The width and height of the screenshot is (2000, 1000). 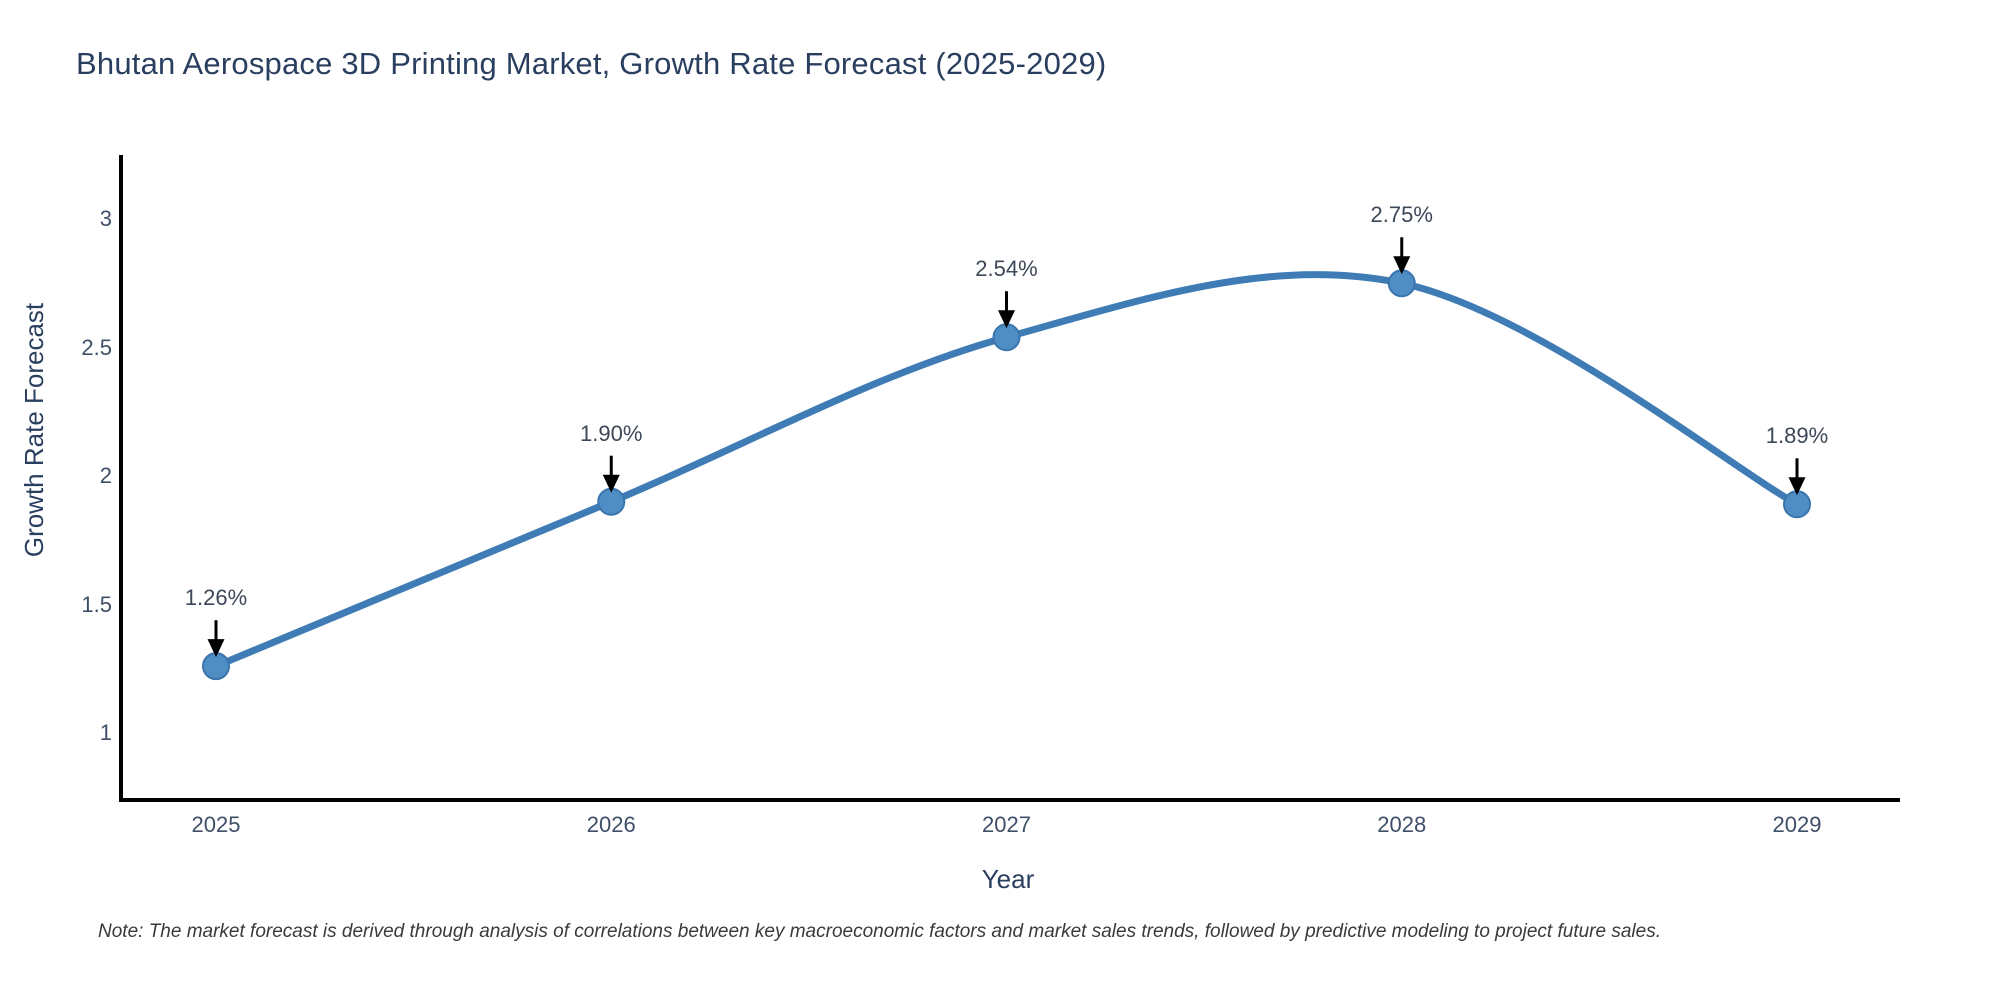 I want to click on point-label: 1.26%, so click(x=216, y=598).